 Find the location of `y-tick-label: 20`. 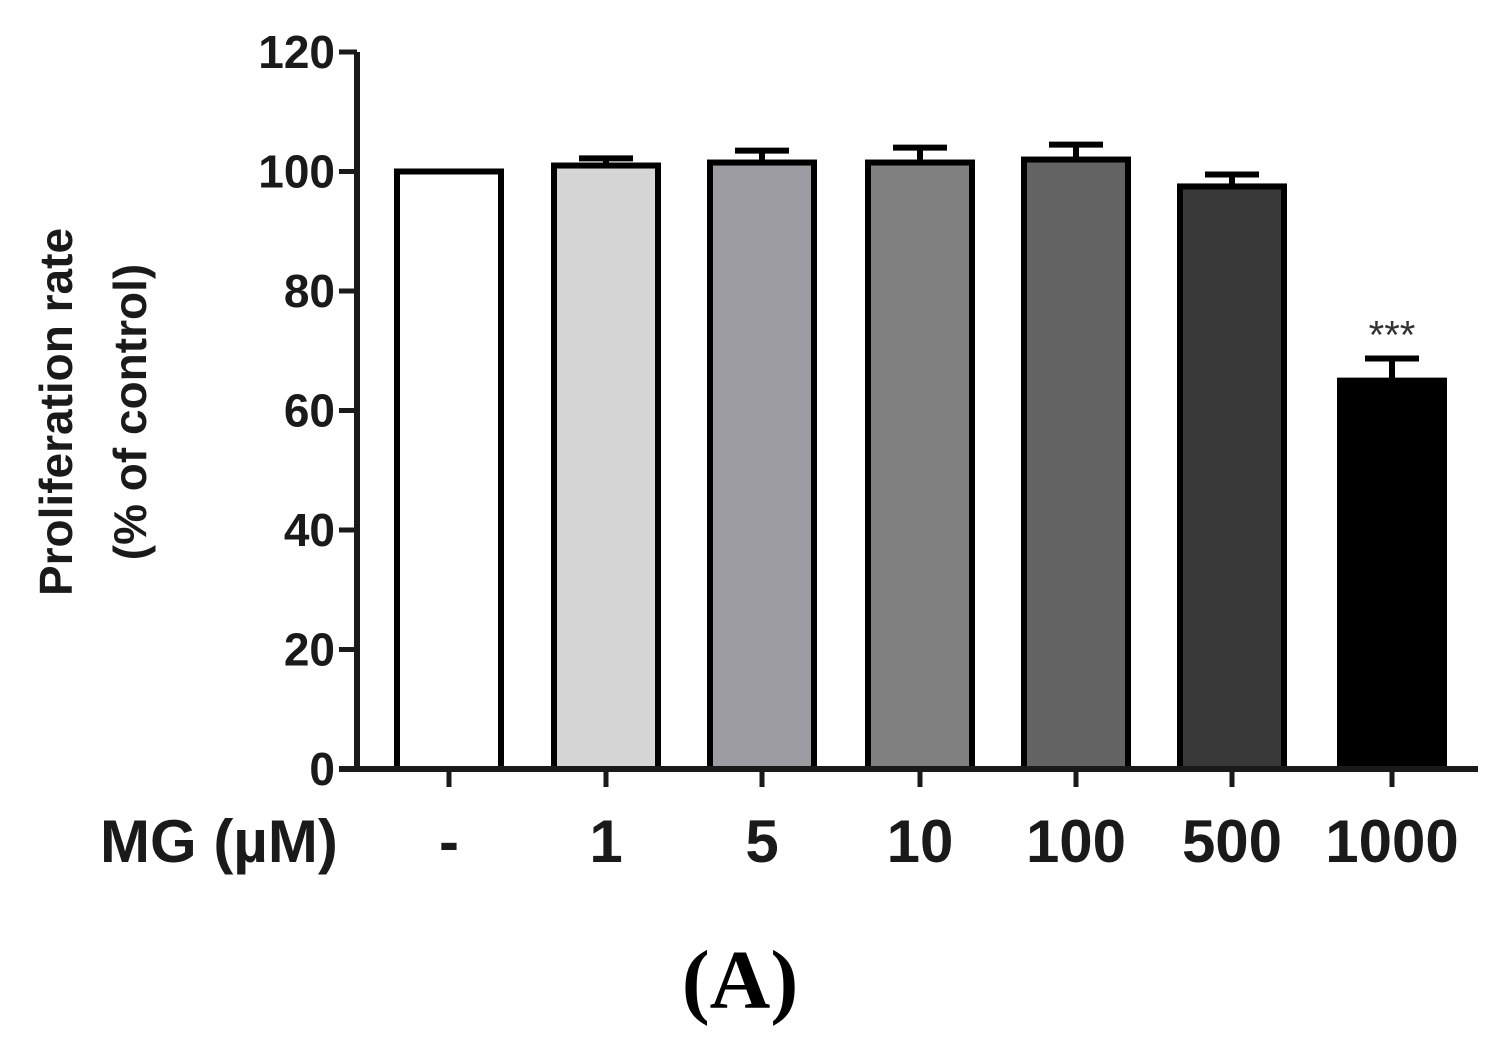

y-tick-label: 20 is located at coordinates (309, 650).